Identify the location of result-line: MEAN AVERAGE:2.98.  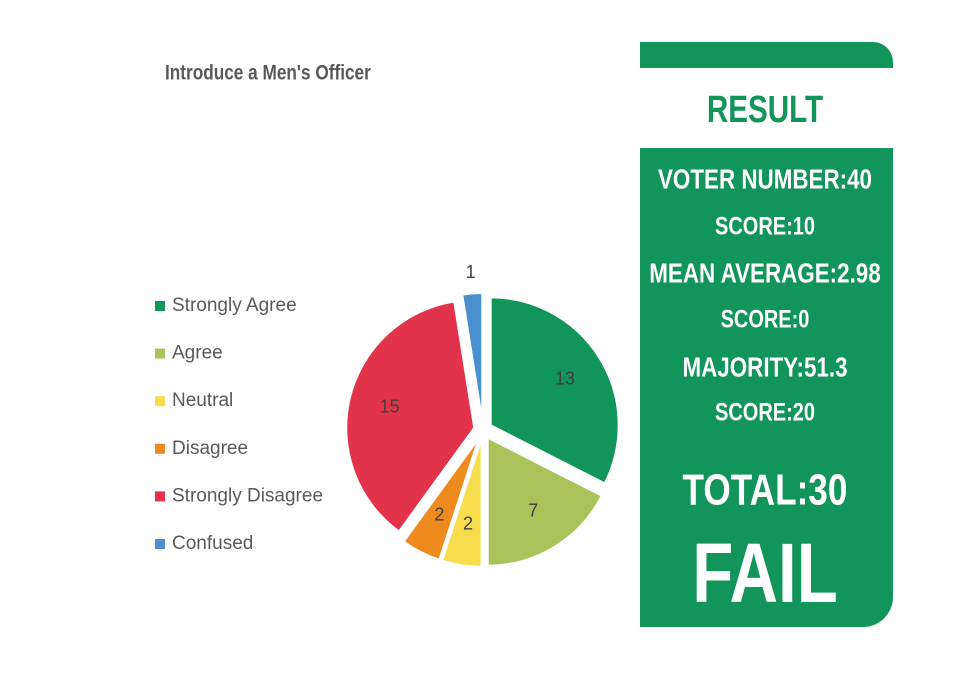
(764, 273).